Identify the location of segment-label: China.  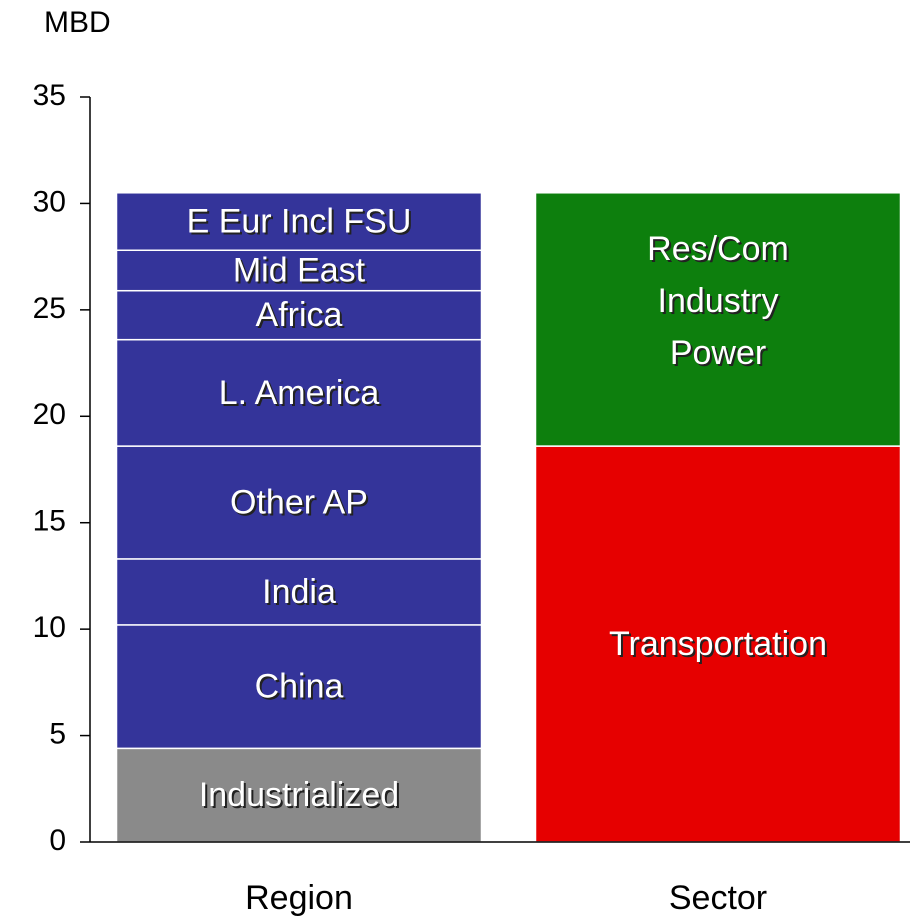
(299, 687).